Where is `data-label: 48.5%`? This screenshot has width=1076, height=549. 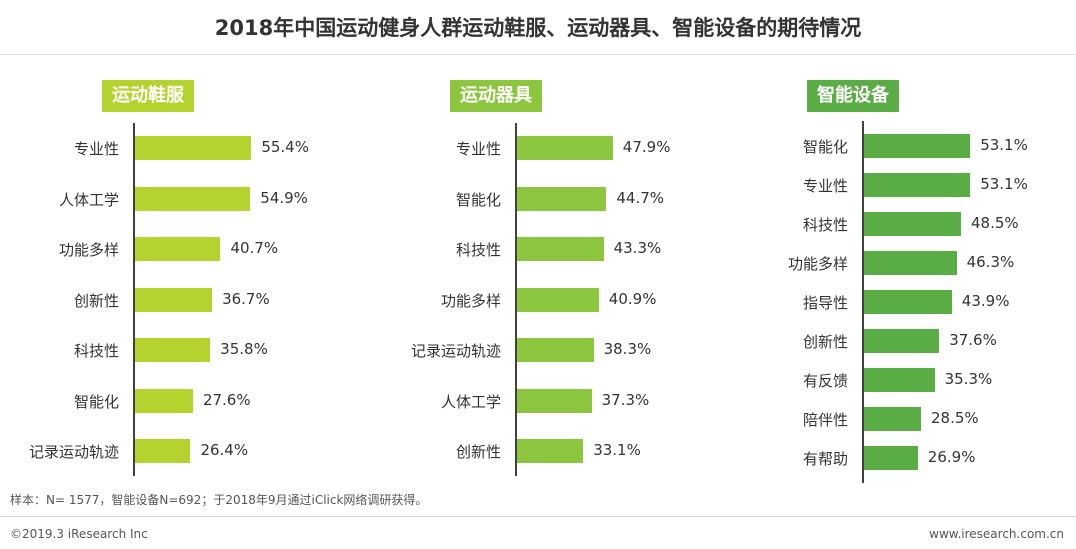
data-label: 48.5% is located at coordinates (995, 223).